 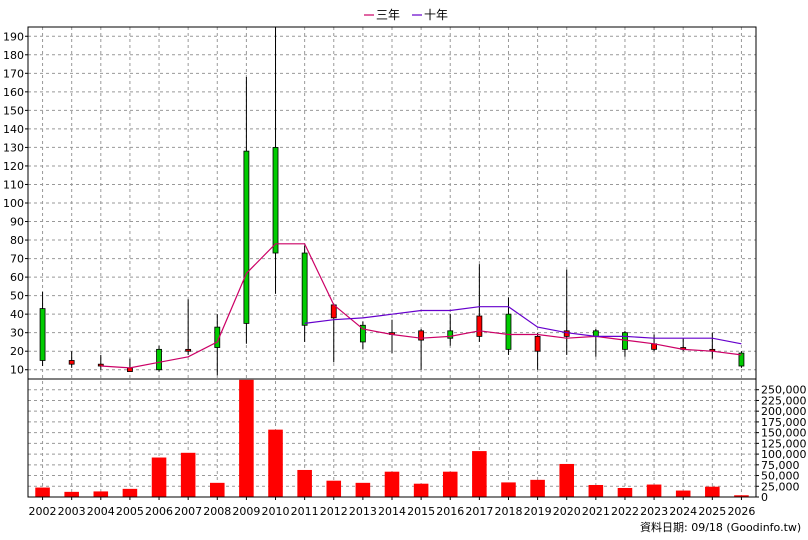 What do you see at coordinates (596, 511) in the screenshot?
I see `year-tick-label: 2021` at bounding box center [596, 511].